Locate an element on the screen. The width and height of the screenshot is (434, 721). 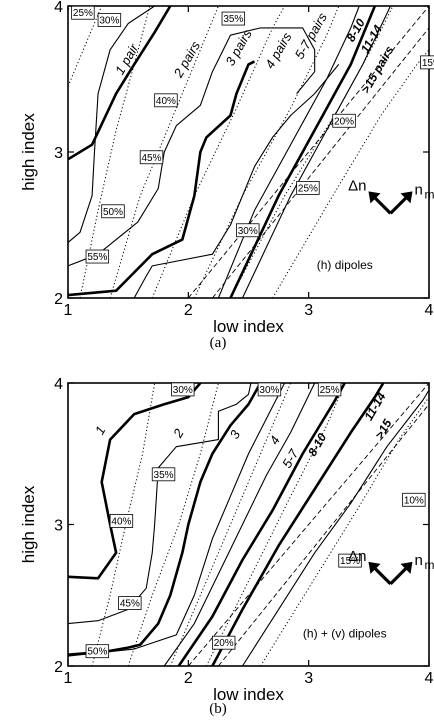
delta-n-label: Δn is located at coordinates (357, 185).